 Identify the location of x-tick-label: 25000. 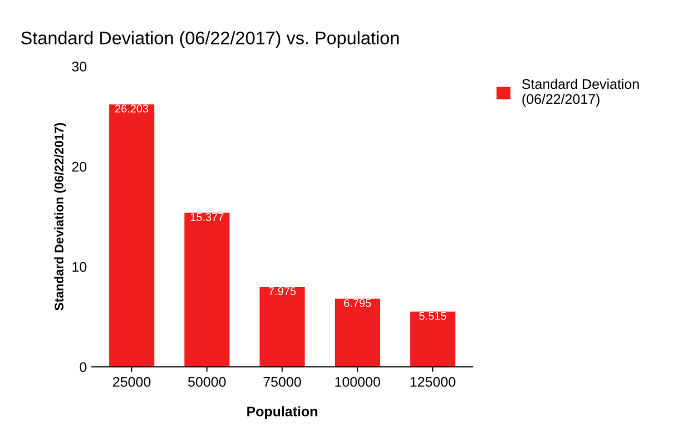
(131, 381).